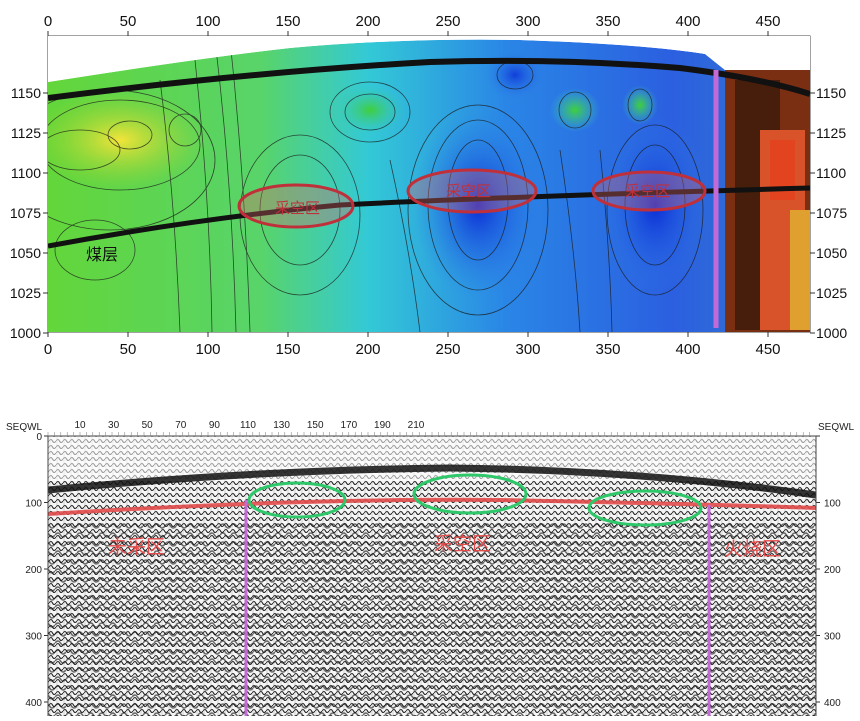 The height and width of the screenshot is (721, 860). I want to click on top-x-tick-label-top: 350, so click(607, 21).